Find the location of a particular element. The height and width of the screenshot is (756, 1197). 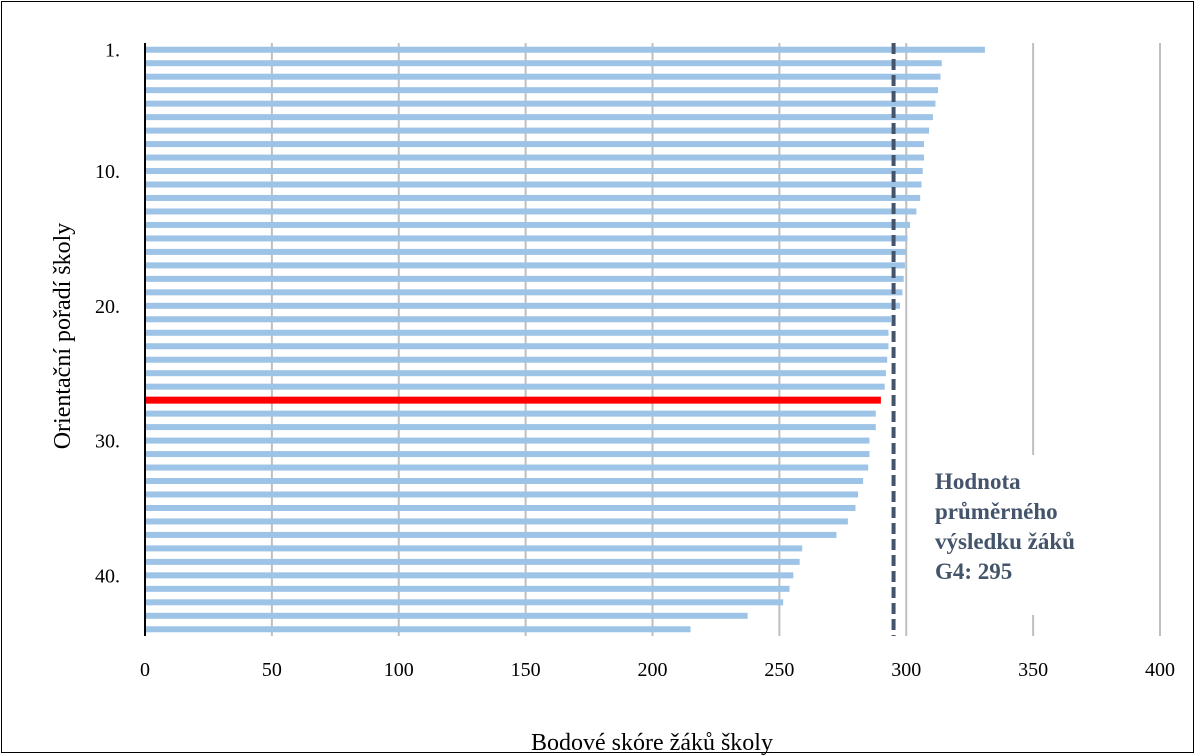

annotation-line-4: G4: 295 is located at coordinates (973, 571).